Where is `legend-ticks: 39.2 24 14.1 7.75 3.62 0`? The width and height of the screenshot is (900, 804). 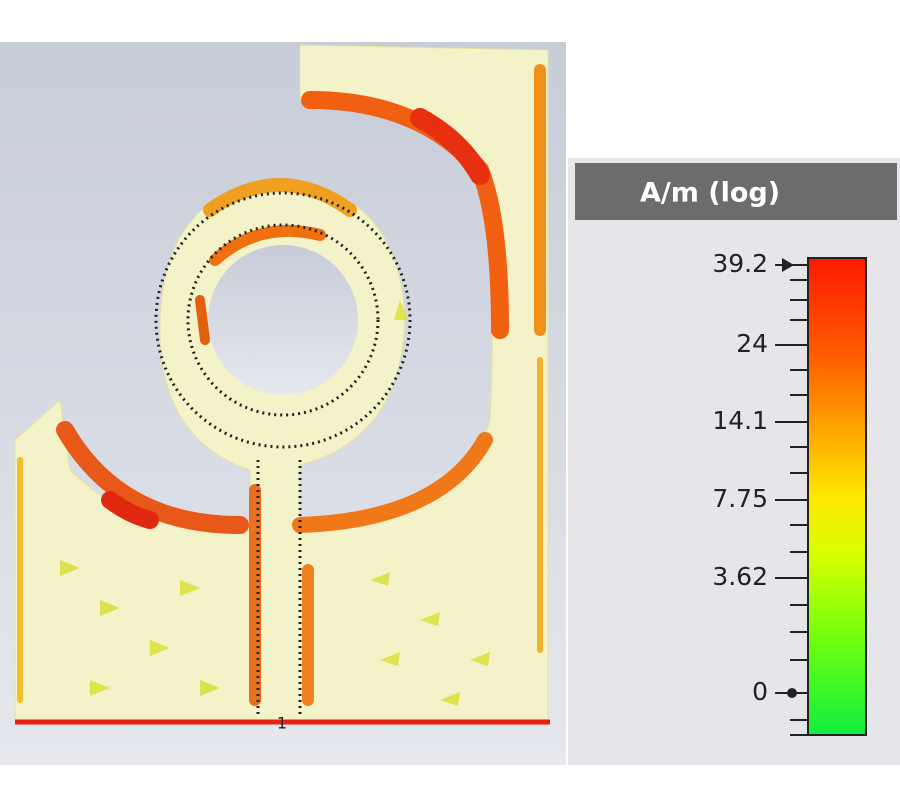
legend-ticks: 39.2 24 14.1 7.75 3.62 0 is located at coordinates (740, 477).